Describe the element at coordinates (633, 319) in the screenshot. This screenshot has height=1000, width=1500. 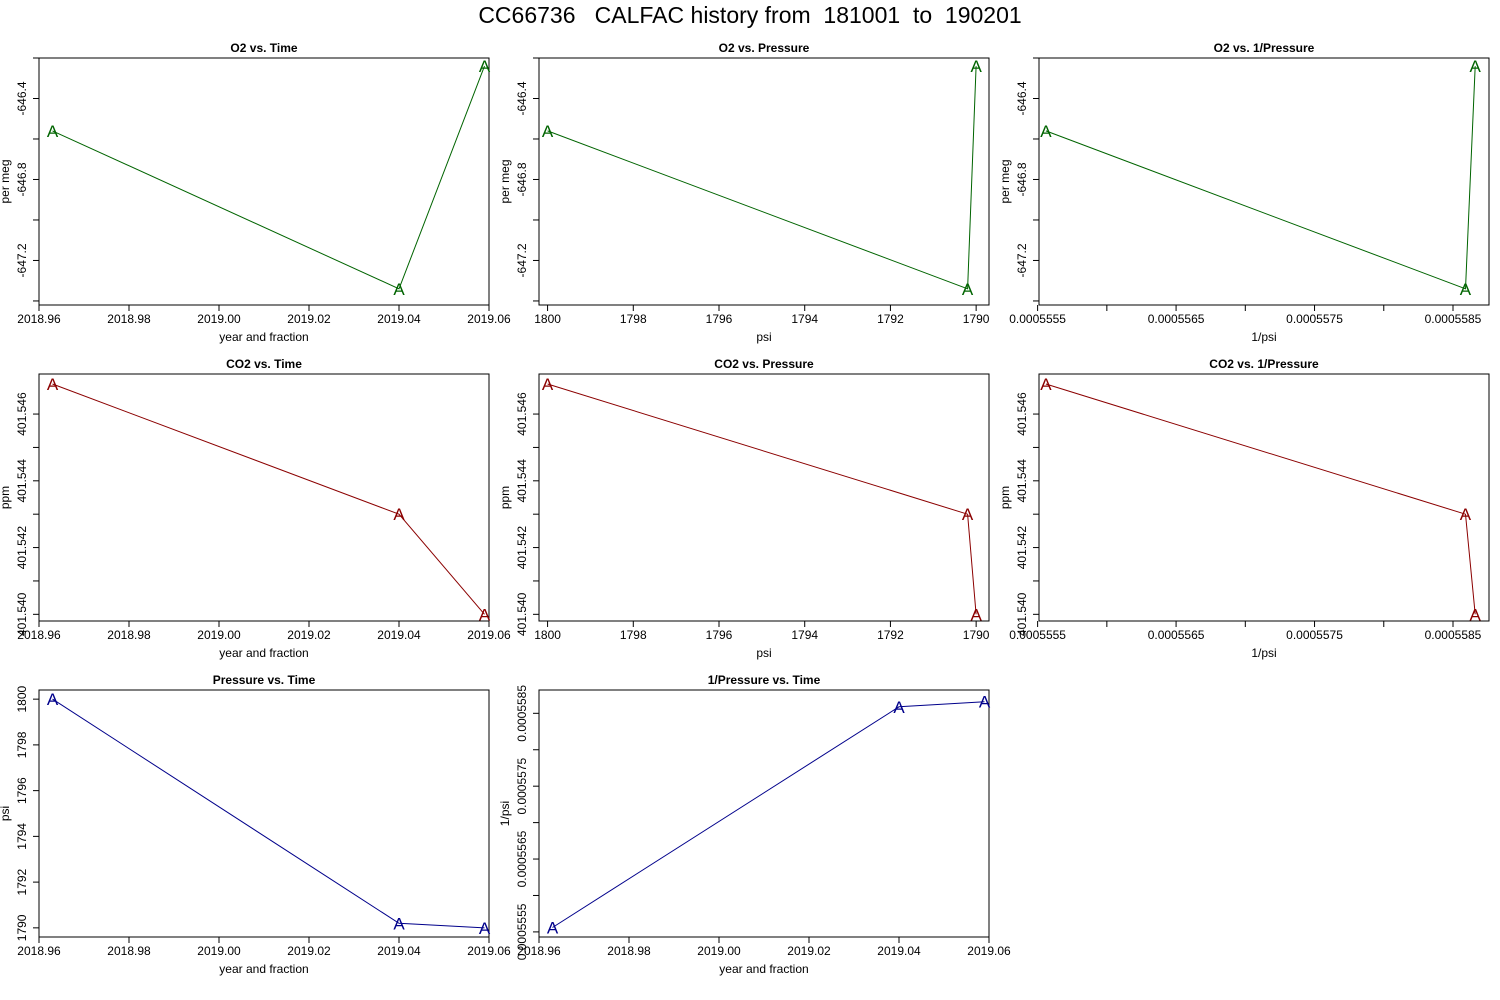
I see `x-tick-label: 1798` at that location.